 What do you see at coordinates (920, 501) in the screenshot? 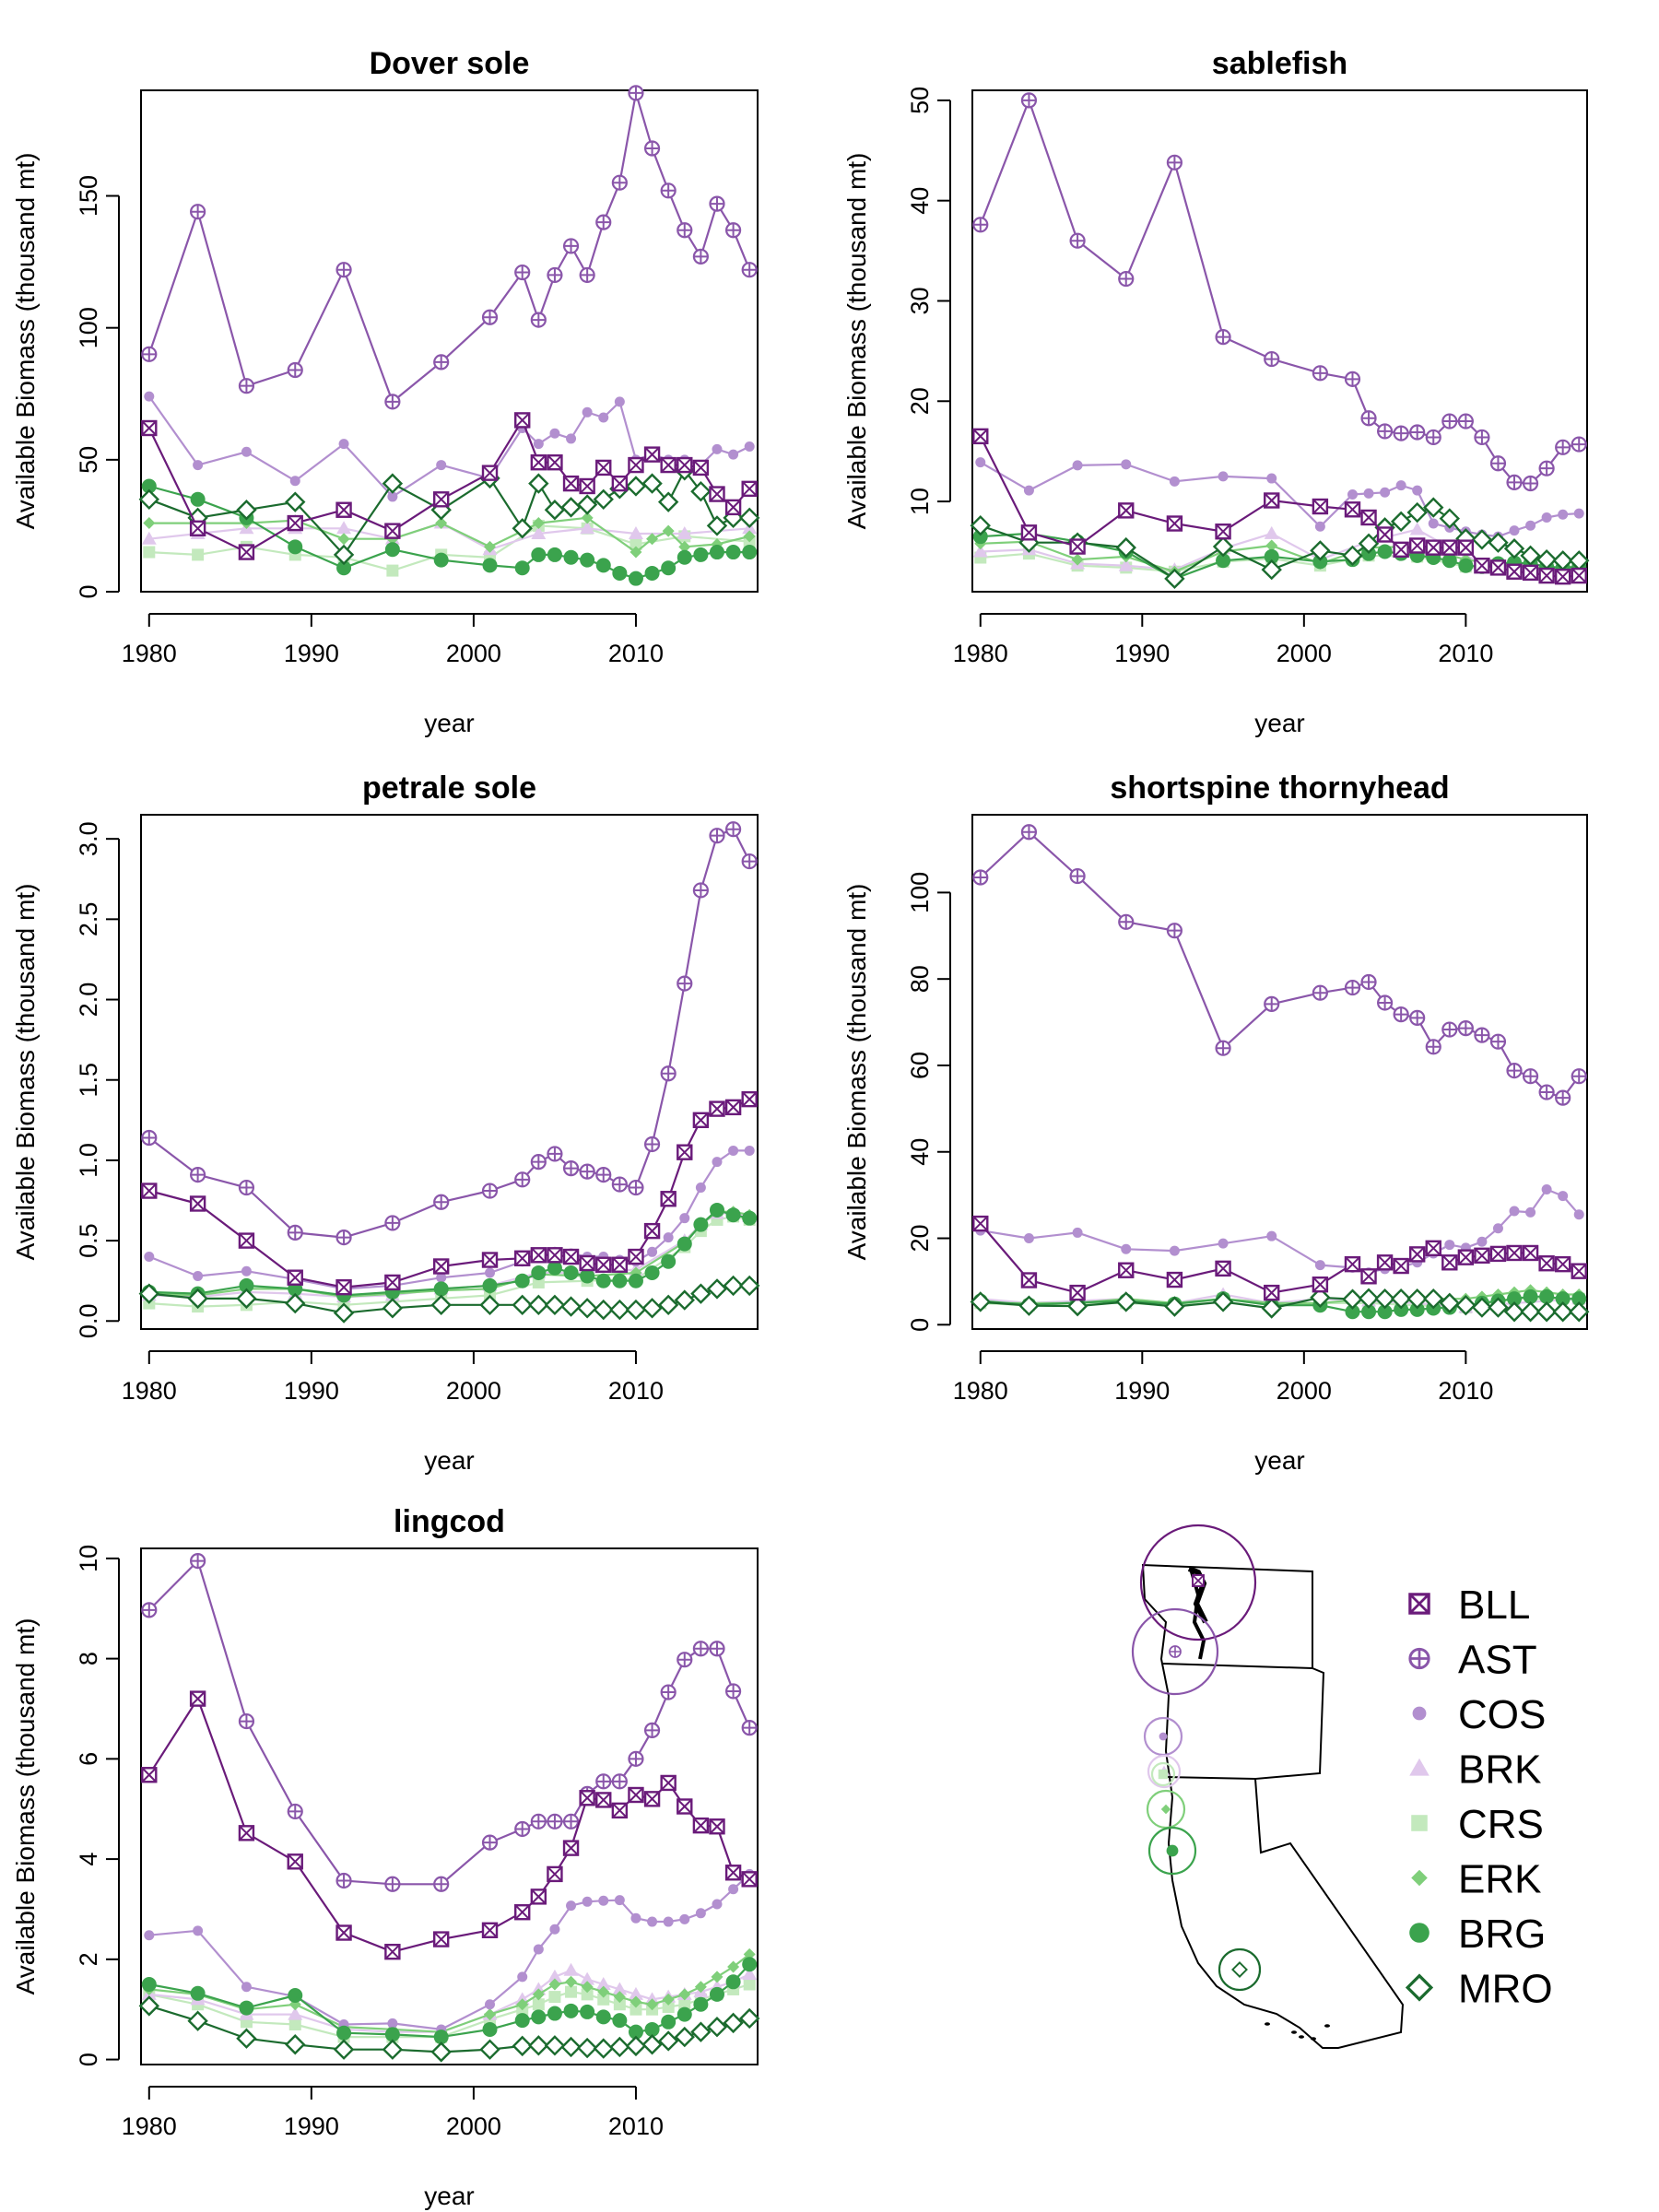
I see `y-tick-label: 10` at bounding box center [920, 501].